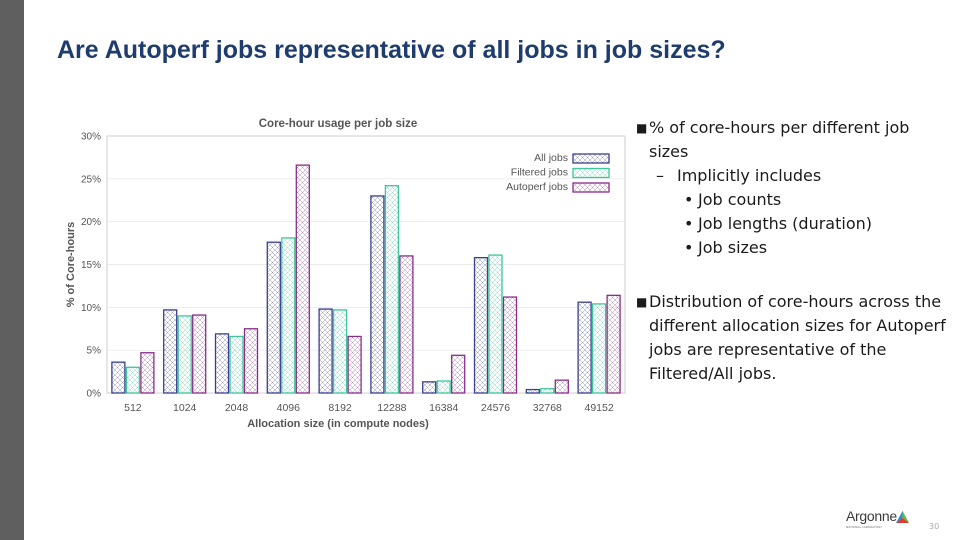  What do you see at coordinates (133, 408) in the screenshot?
I see `x-tick-label: 512` at bounding box center [133, 408].